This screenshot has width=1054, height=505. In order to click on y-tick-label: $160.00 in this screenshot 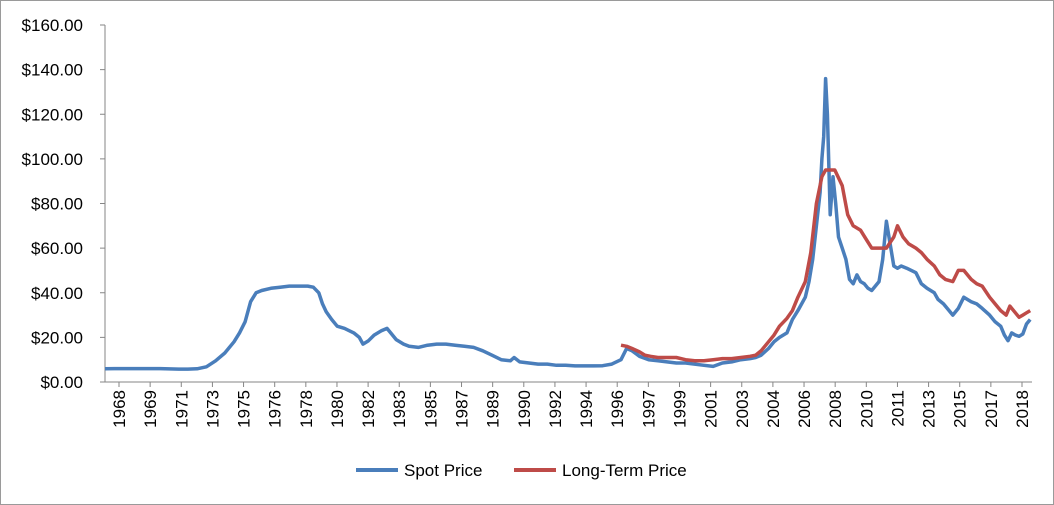, I will do `click(52, 25)`.